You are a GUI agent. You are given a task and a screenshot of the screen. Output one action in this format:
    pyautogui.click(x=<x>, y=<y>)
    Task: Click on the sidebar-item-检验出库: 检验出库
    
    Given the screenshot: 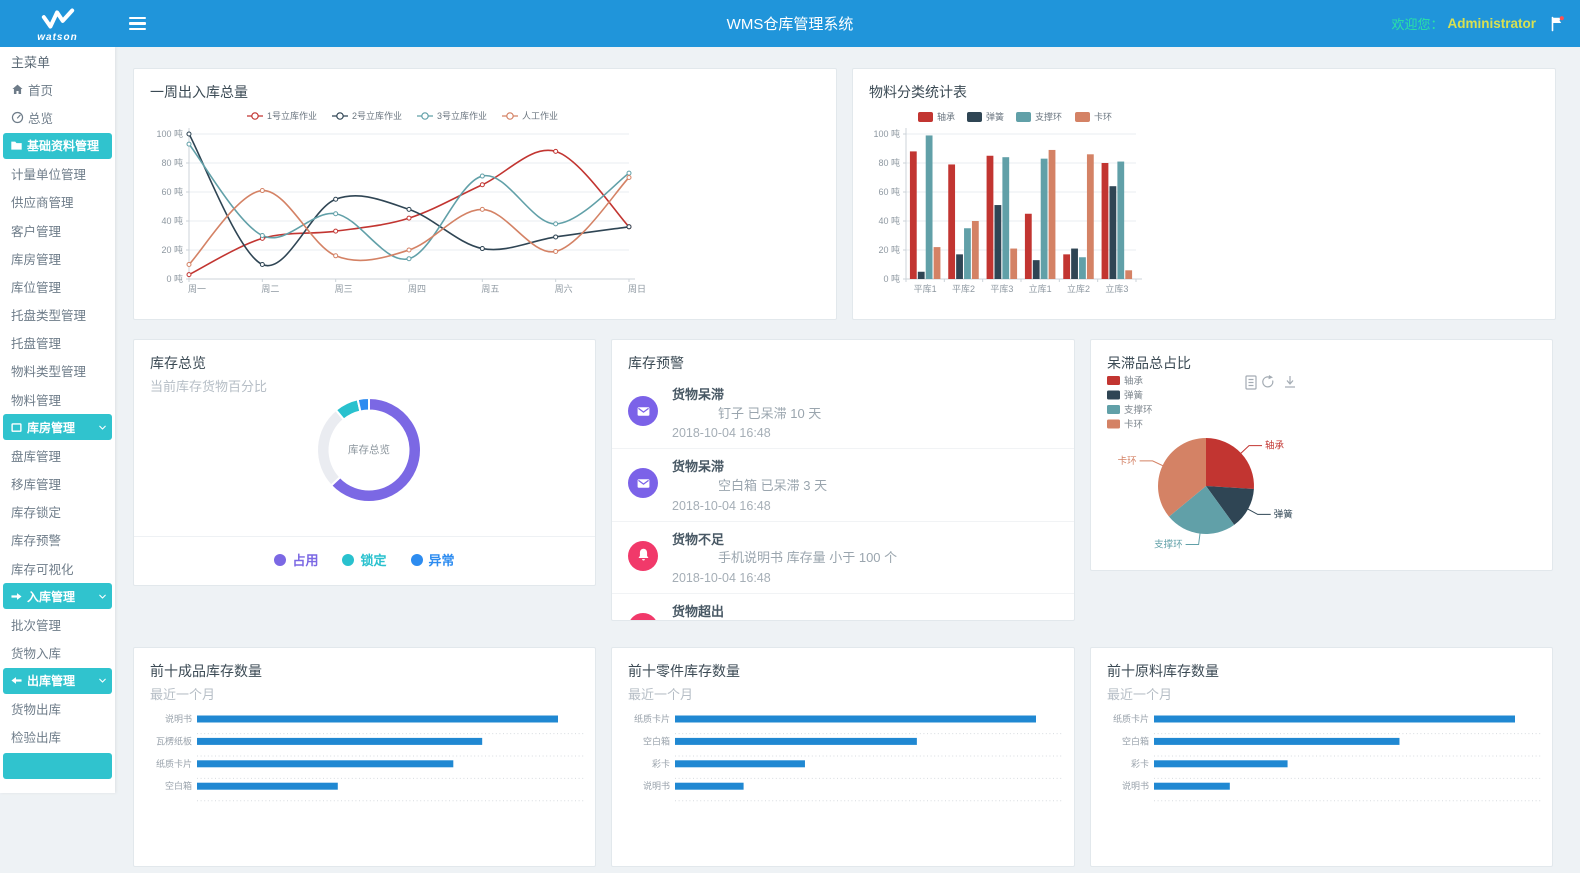 What is the action you would take?
    pyautogui.click(x=57, y=737)
    